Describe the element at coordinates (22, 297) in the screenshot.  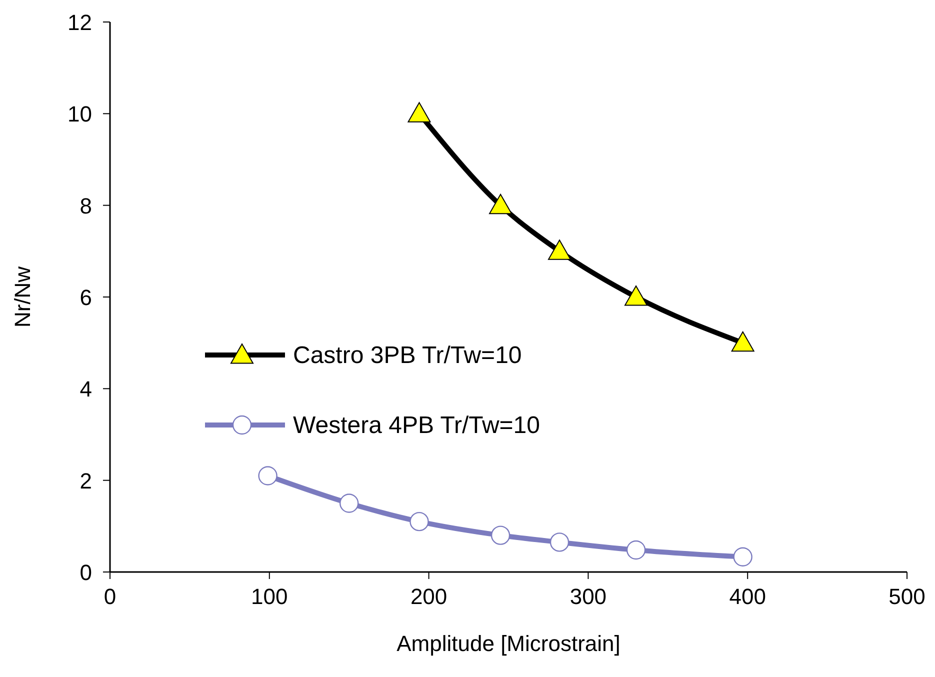
I see `y-axis-title: Nr/Nw` at that location.